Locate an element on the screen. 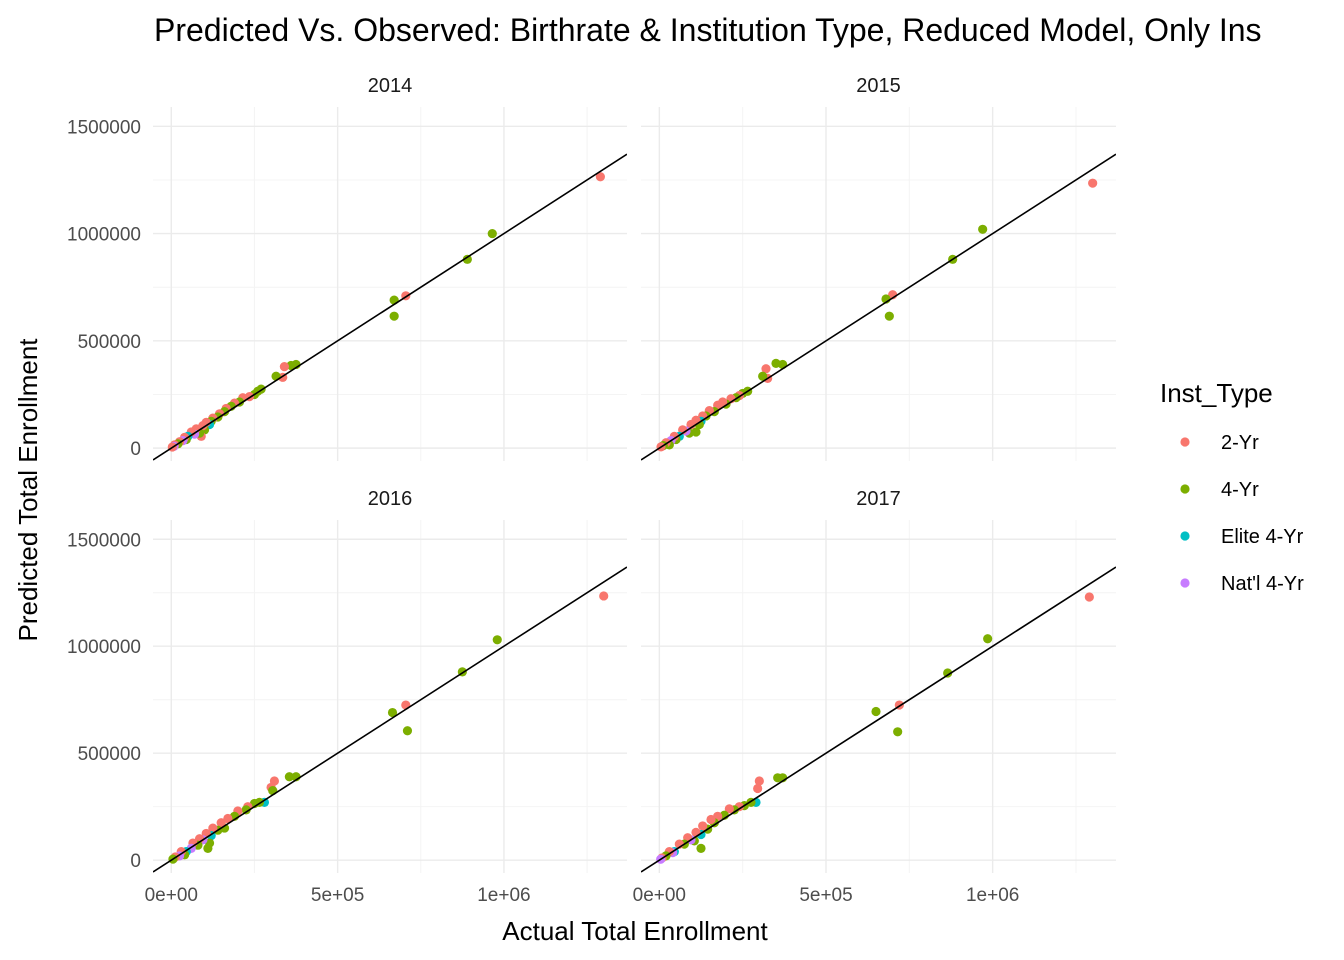 The height and width of the screenshot is (960, 1344). legend-title: Inst_Type is located at coordinates (1216, 393).